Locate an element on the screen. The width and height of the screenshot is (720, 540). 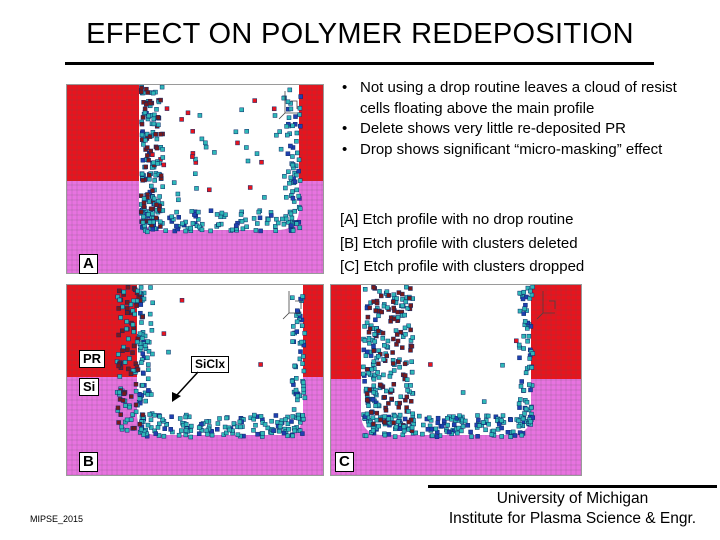
etch-profile-panel-b is located at coordinates (195, 380).